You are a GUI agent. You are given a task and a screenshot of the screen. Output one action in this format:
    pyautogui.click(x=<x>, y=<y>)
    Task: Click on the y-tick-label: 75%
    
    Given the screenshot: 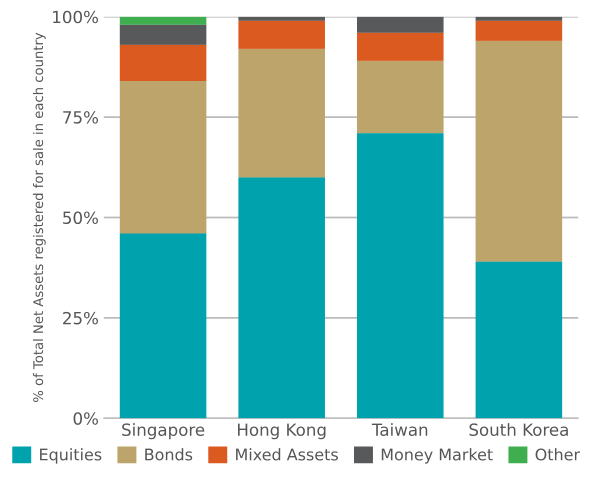 What is the action you would take?
    pyautogui.click(x=80, y=117)
    